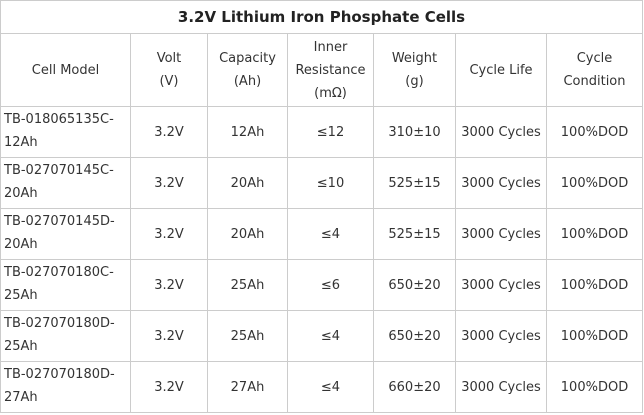 Image resolution: width=644 pixels, height=415 pixels. Describe the element at coordinates (65, 234) in the screenshot. I see `cell: TB-027070145D- 20Ah` at that location.